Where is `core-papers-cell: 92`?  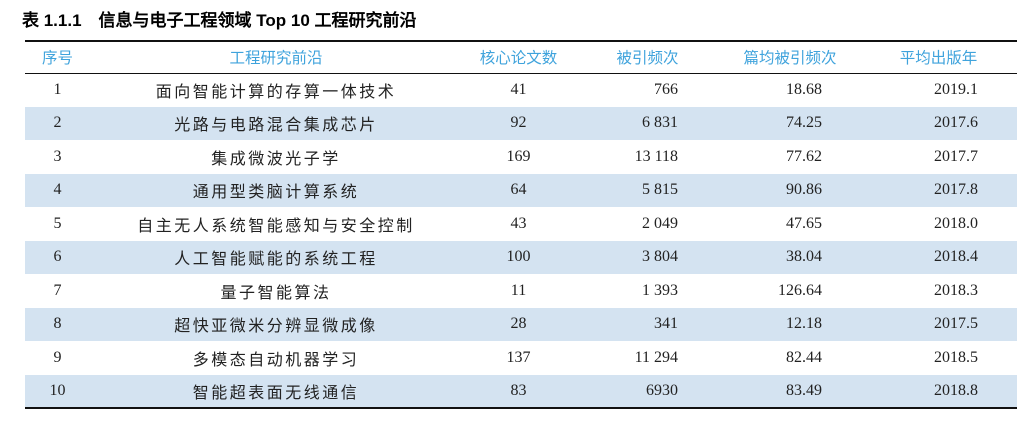
core-papers-cell: 92 is located at coordinates (518, 123).